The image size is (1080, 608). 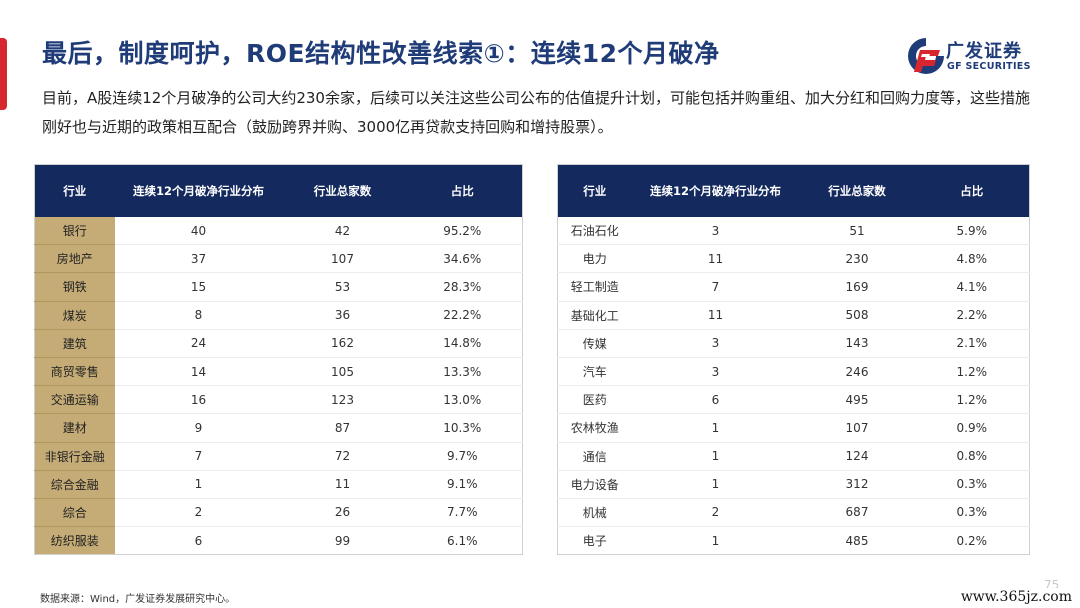 What do you see at coordinates (278, 343) in the screenshot?
I see `table-row: 建筑 24 162 14.8%` at bounding box center [278, 343].